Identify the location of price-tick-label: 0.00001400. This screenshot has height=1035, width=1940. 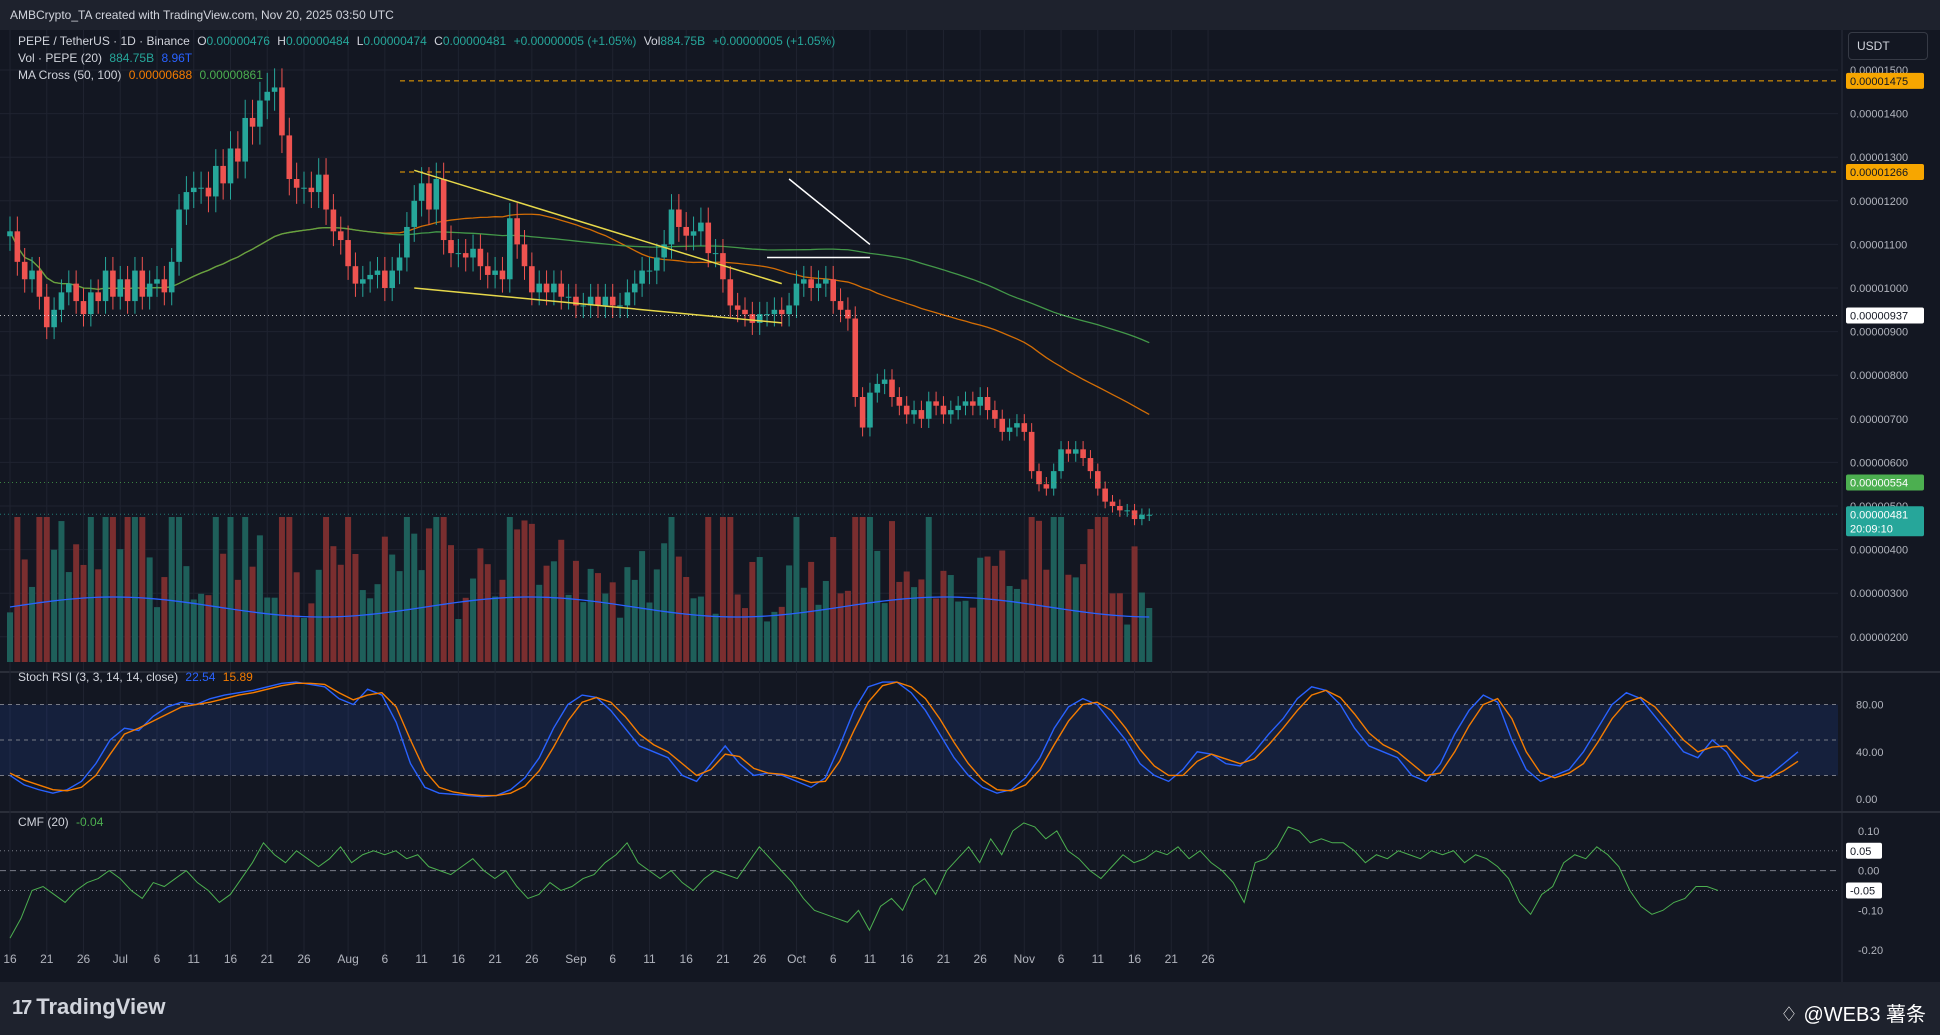
(1879, 115).